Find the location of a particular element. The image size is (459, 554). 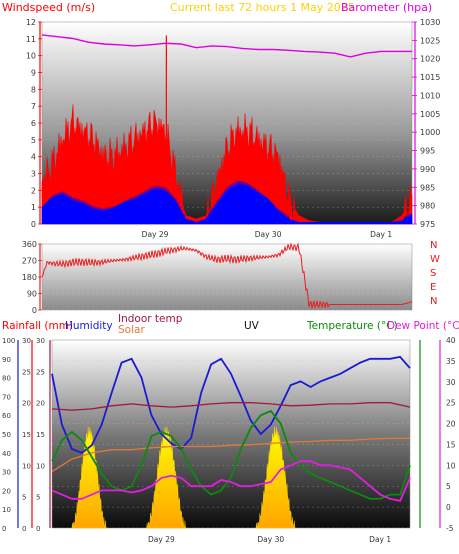

temperature-tick-label: 30 is located at coordinates (451, 382).